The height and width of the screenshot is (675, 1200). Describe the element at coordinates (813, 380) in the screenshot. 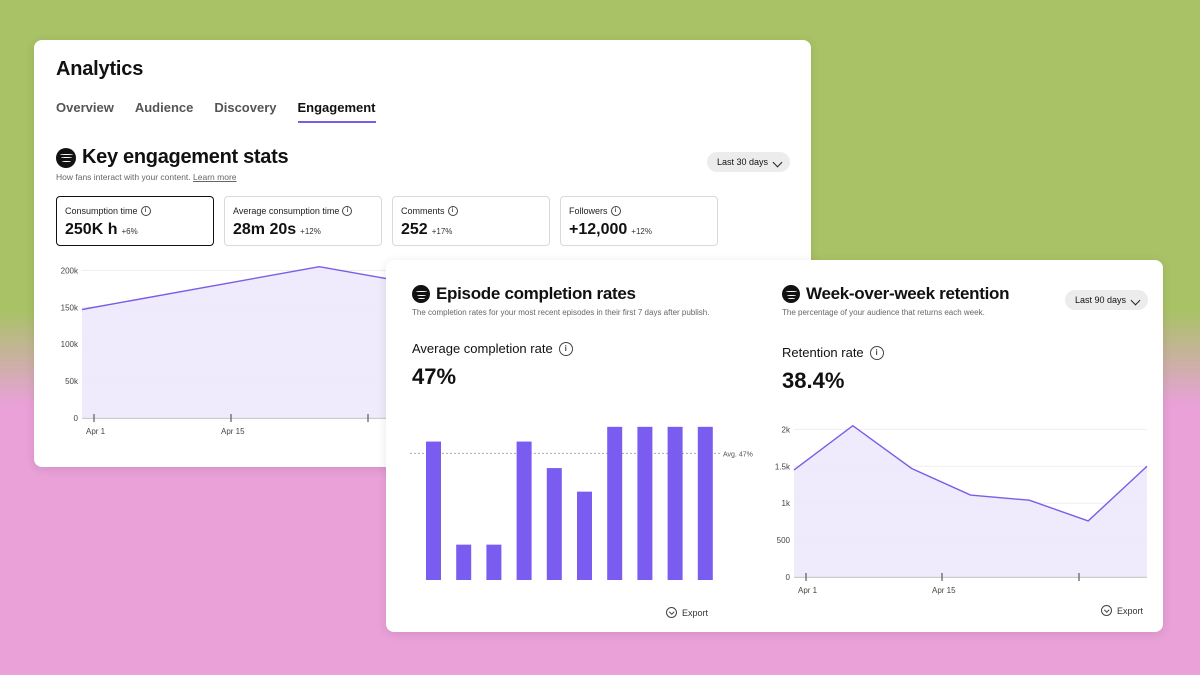

I see `retention-rate-value: 38.4%` at that location.